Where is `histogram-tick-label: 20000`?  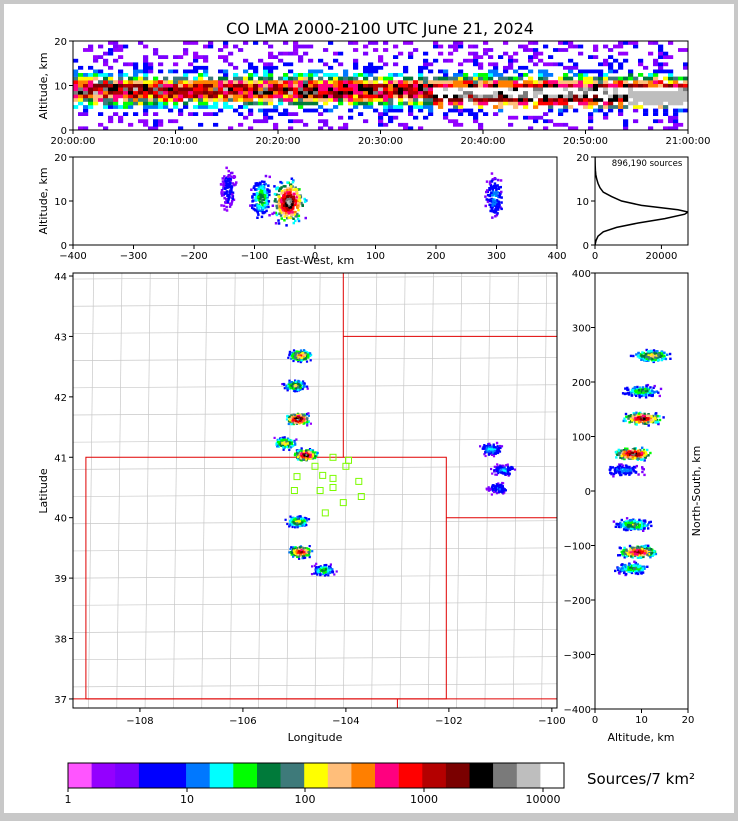
histogram-tick-label: 20000 is located at coordinates (662, 256).